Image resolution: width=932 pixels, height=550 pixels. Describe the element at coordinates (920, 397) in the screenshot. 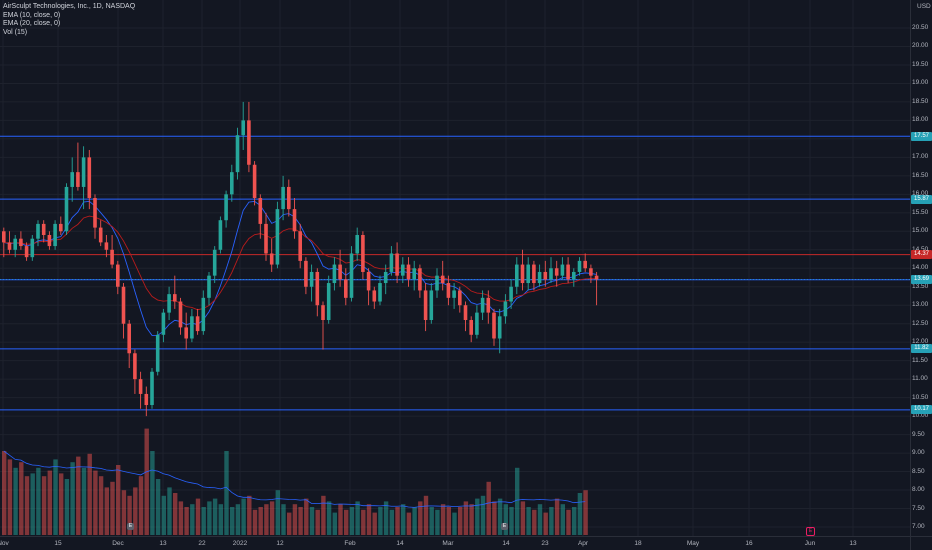

I see `price-axis-label: 10.50` at that location.